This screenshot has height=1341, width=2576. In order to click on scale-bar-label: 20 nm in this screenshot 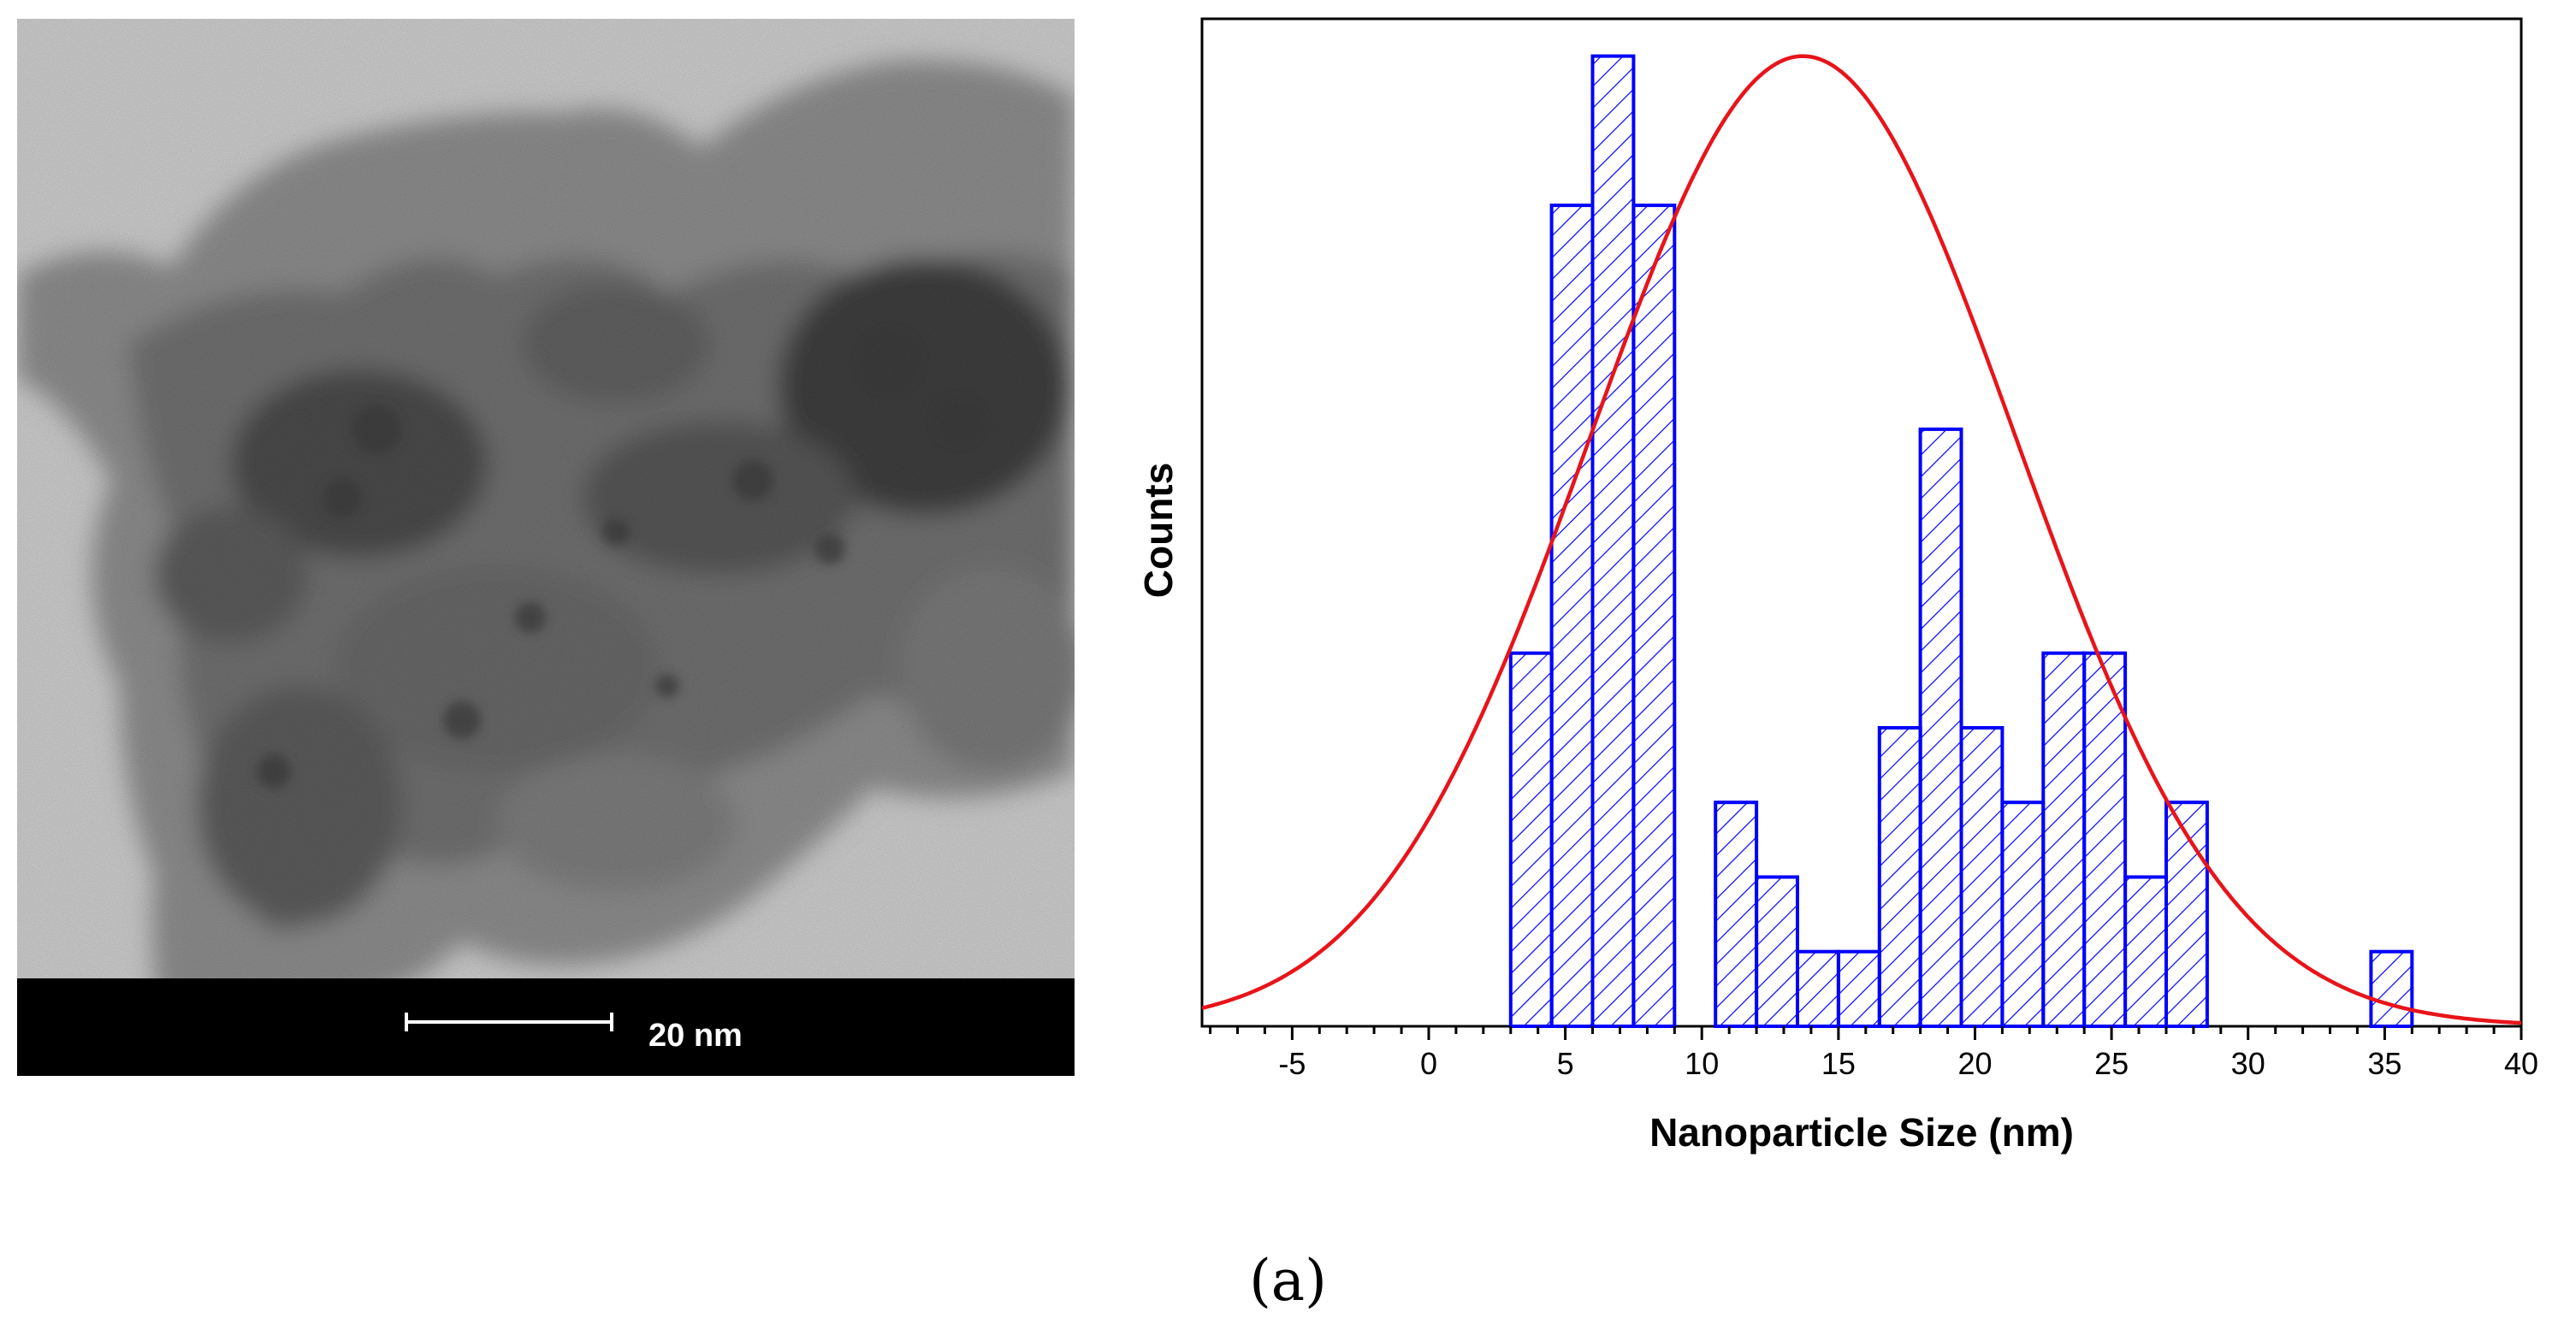, I will do `click(695, 1036)`.